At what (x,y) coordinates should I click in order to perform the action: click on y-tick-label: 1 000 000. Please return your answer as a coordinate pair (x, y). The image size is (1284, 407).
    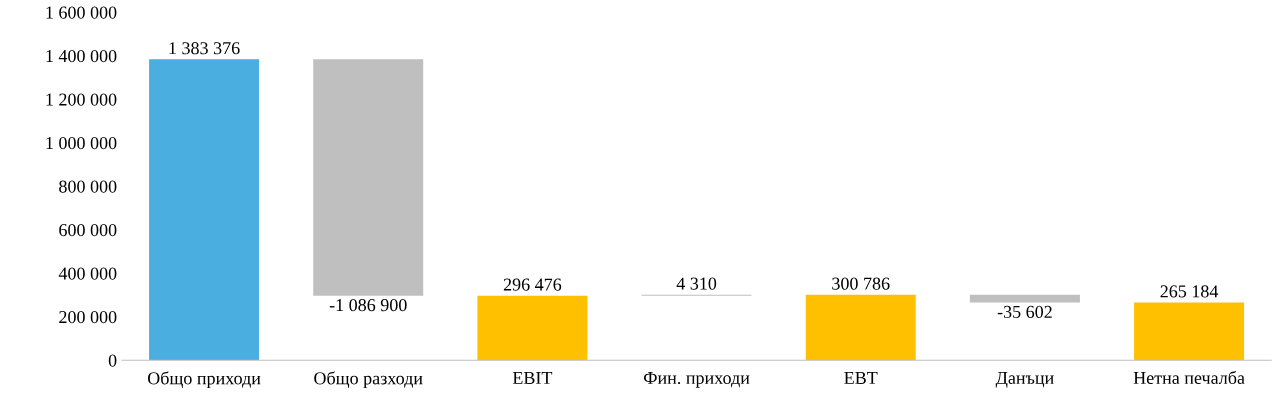
    Looking at the image, I should click on (81, 143).